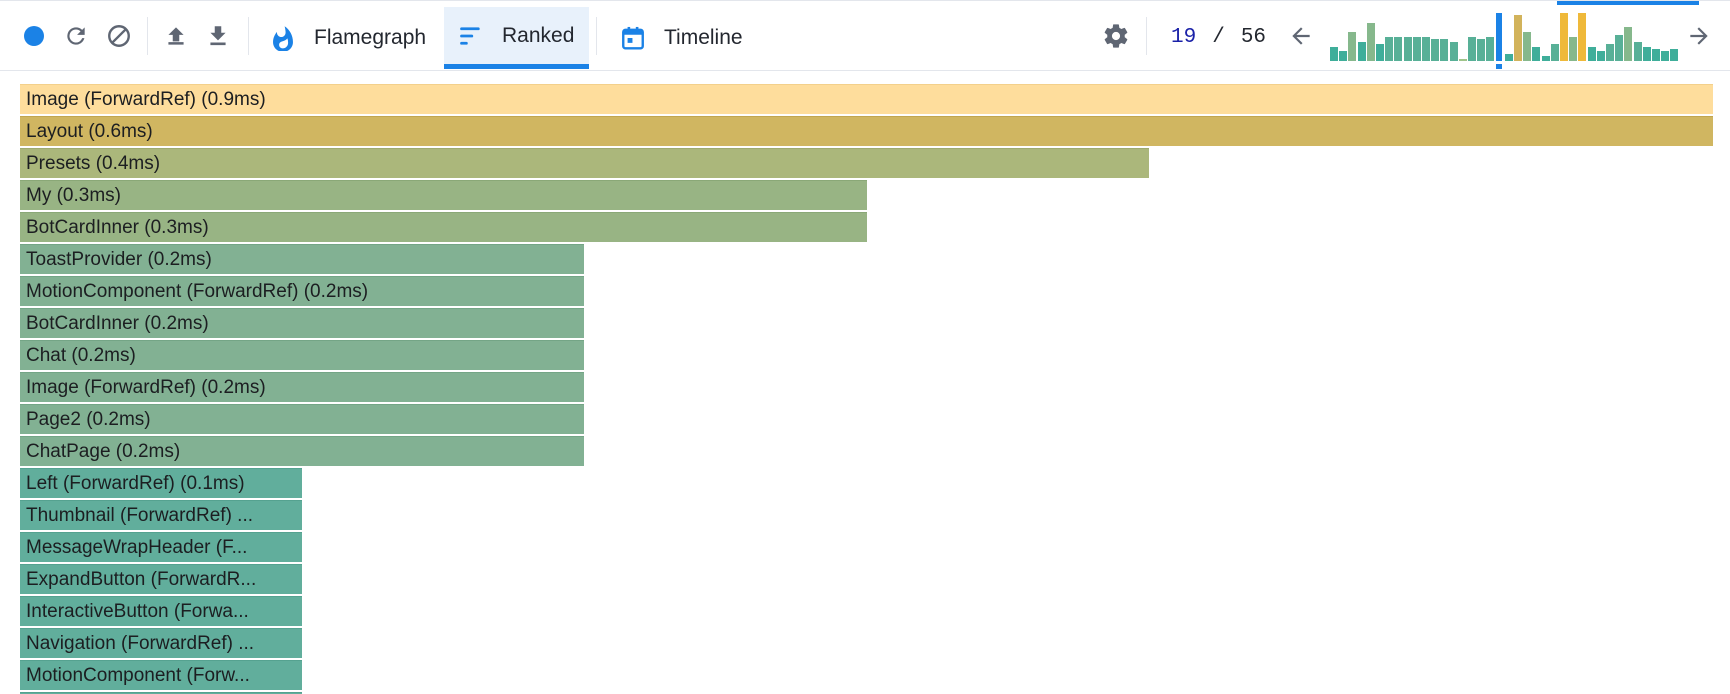 The image size is (1730, 694). What do you see at coordinates (81, 355) in the screenshot?
I see `ranked-row-label: Chat (0.2ms)` at bounding box center [81, 355].